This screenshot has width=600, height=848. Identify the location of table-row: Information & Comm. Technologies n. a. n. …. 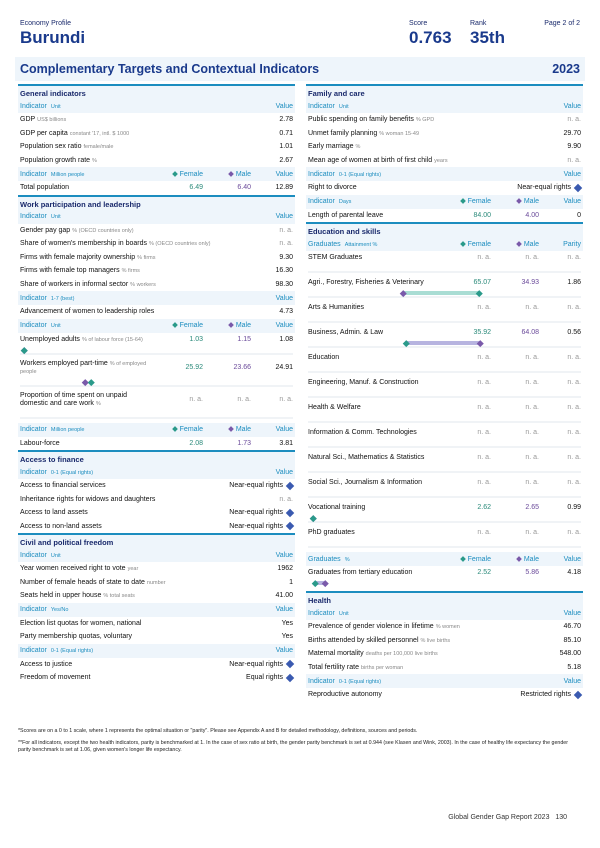
(444, 437).